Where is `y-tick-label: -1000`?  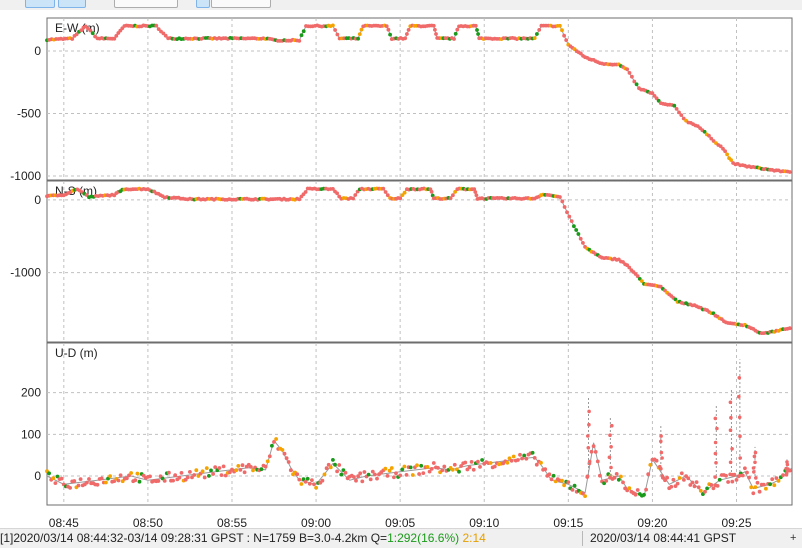 y-tick-label: -1000 is located at coordinates (25, 176).